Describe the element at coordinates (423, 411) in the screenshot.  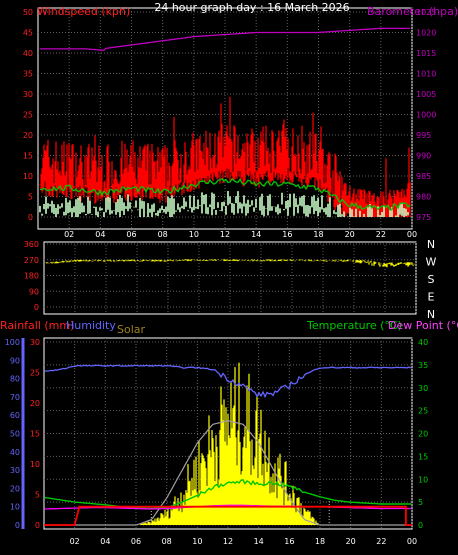
I see `temperature-tick-label: 25` at that location.